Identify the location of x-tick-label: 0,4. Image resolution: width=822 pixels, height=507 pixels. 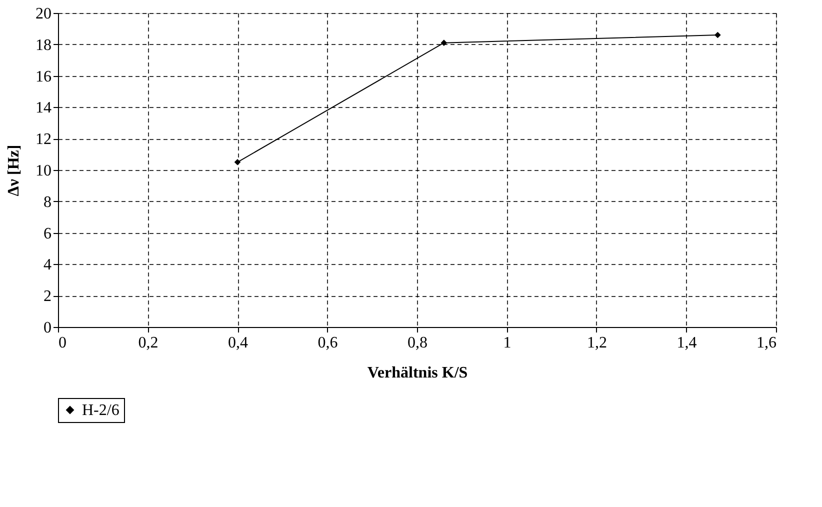
(238, 343).